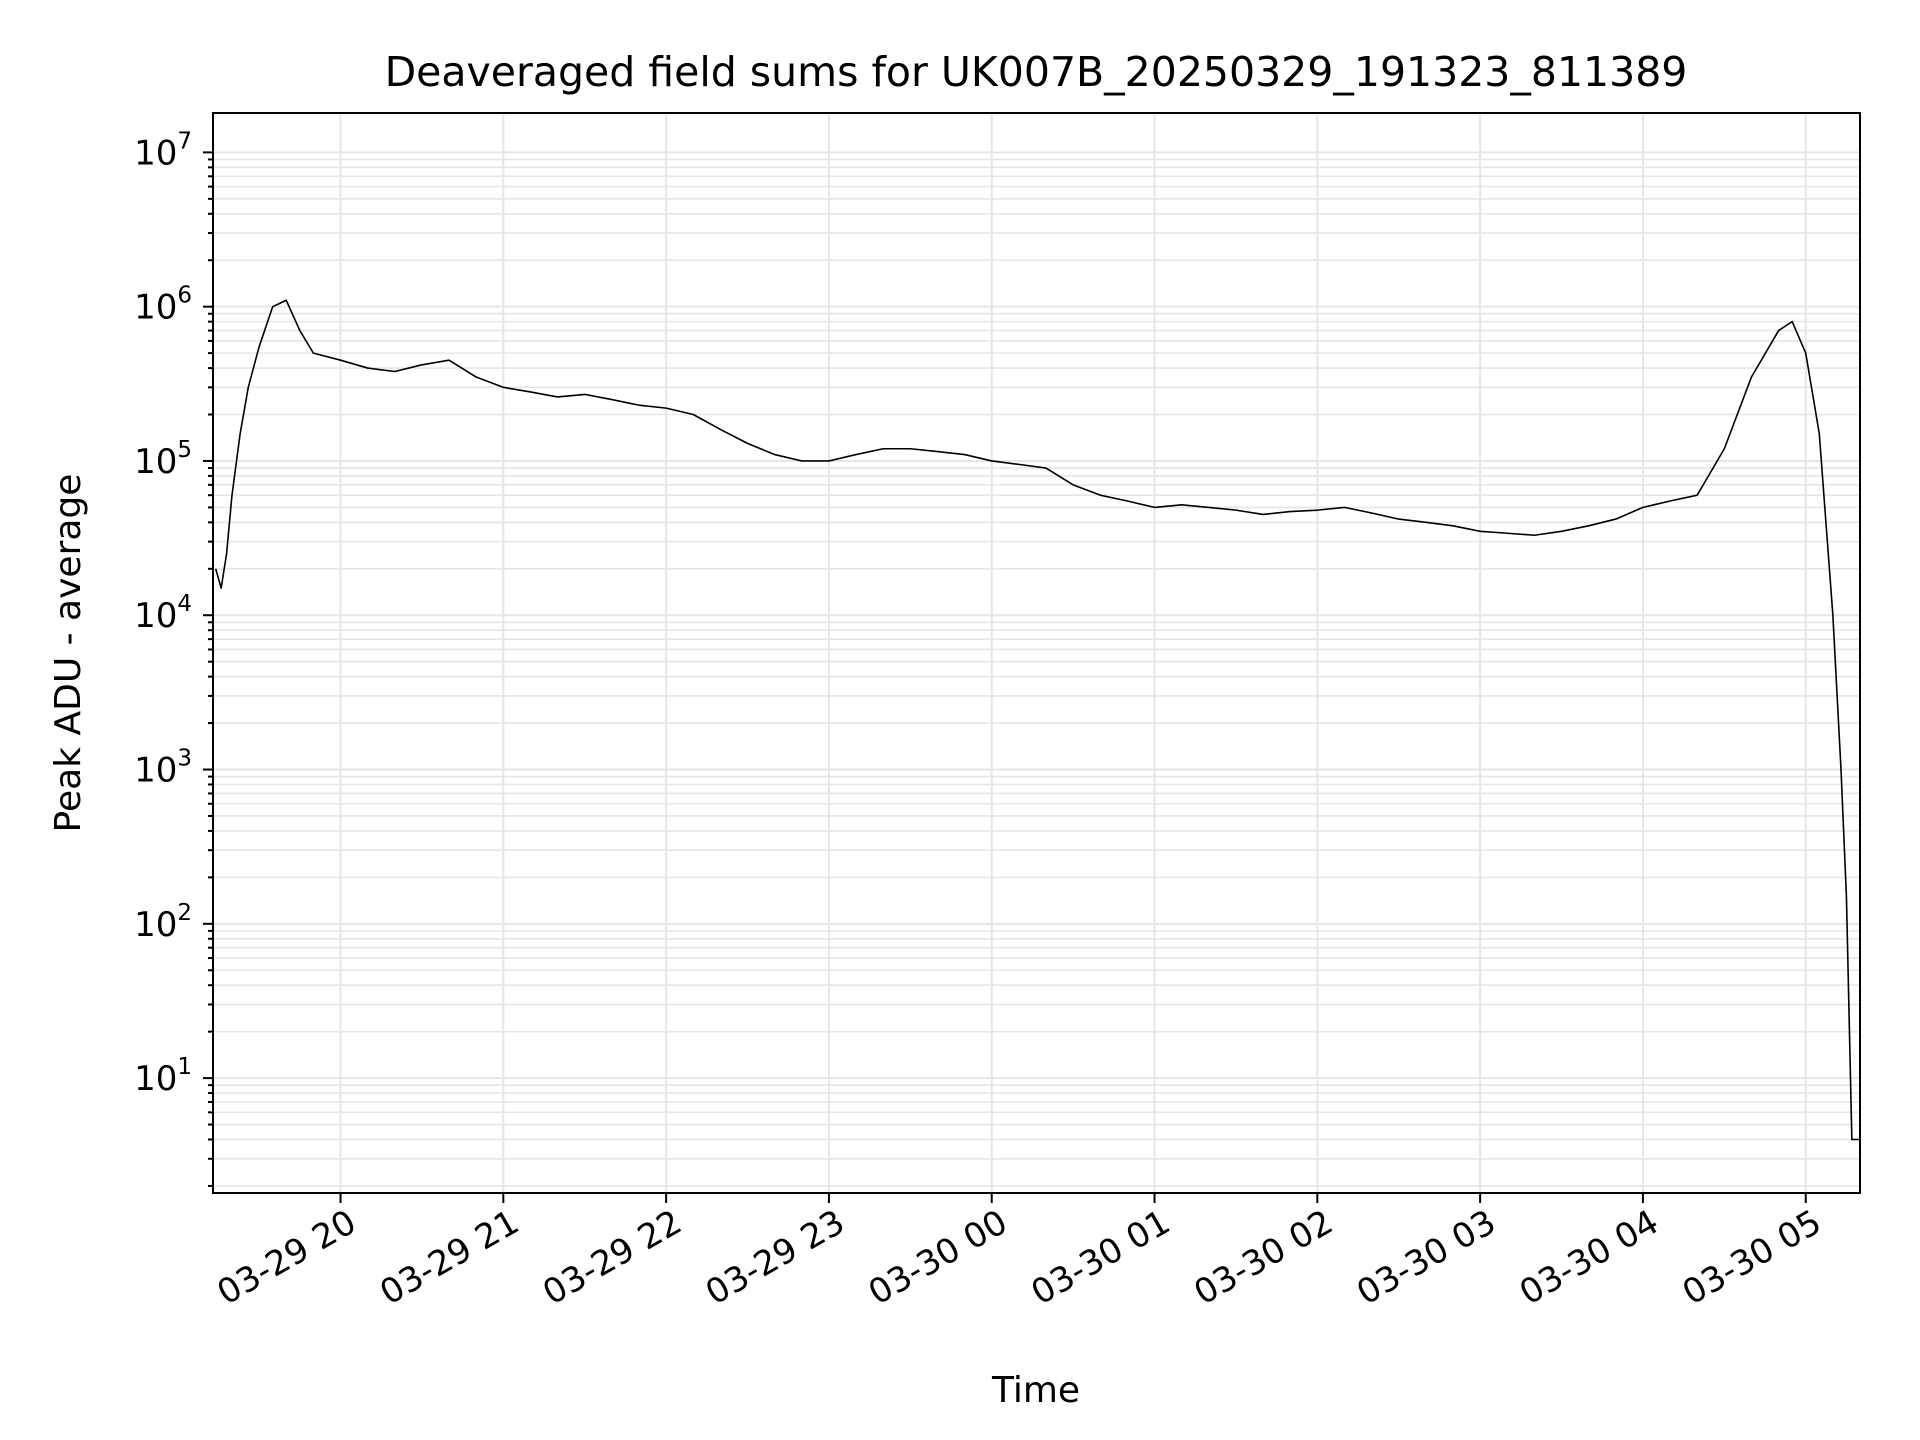 The image size is (1920, 1440). What do you see at coordinates (184, 450) in the screenshot?
I see `y-tick-exponent: 5` at bounding box center [184, 450].